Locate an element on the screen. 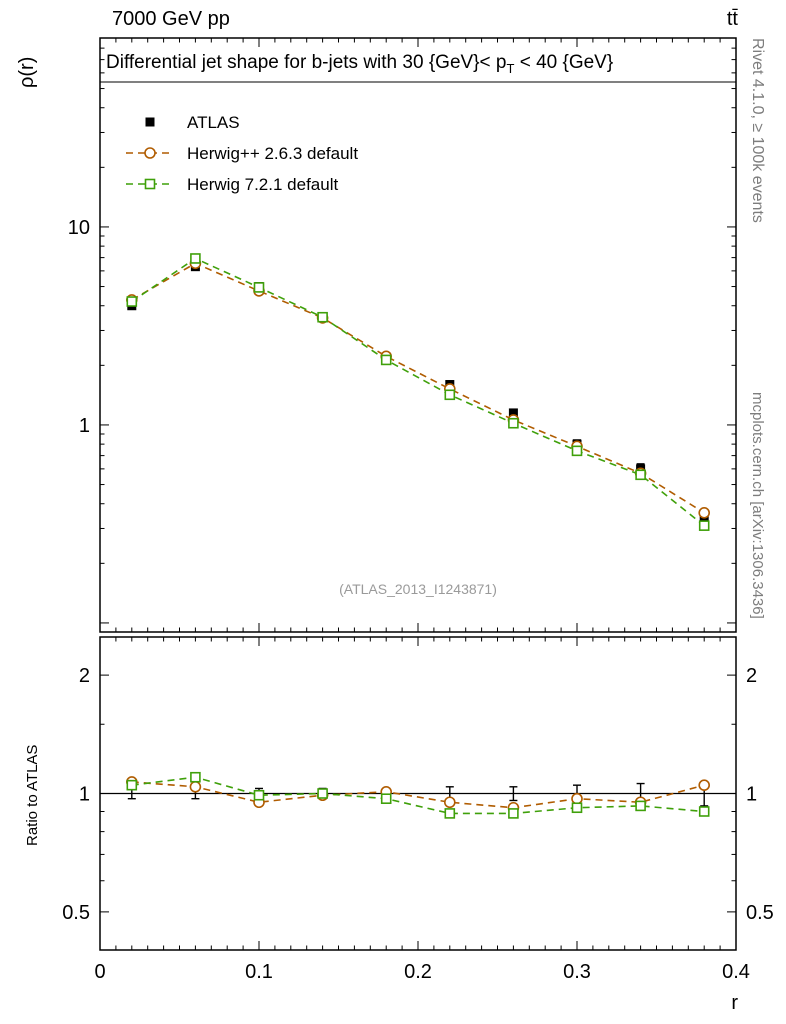  analysis-id-watermark: (ATLAS_2013_I1243871) is located at coordinates (418, 589).